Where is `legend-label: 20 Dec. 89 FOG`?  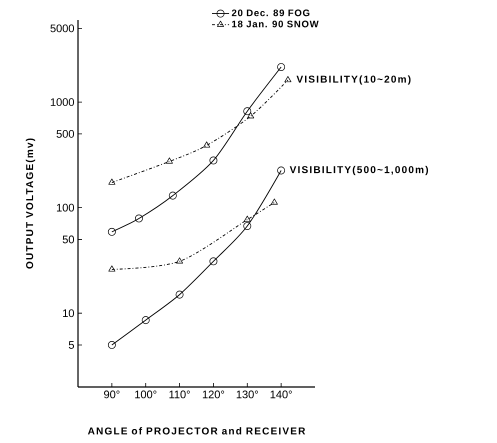 legend-label: 20 Dec. 89 FOG is located at coordinates (271, 13).